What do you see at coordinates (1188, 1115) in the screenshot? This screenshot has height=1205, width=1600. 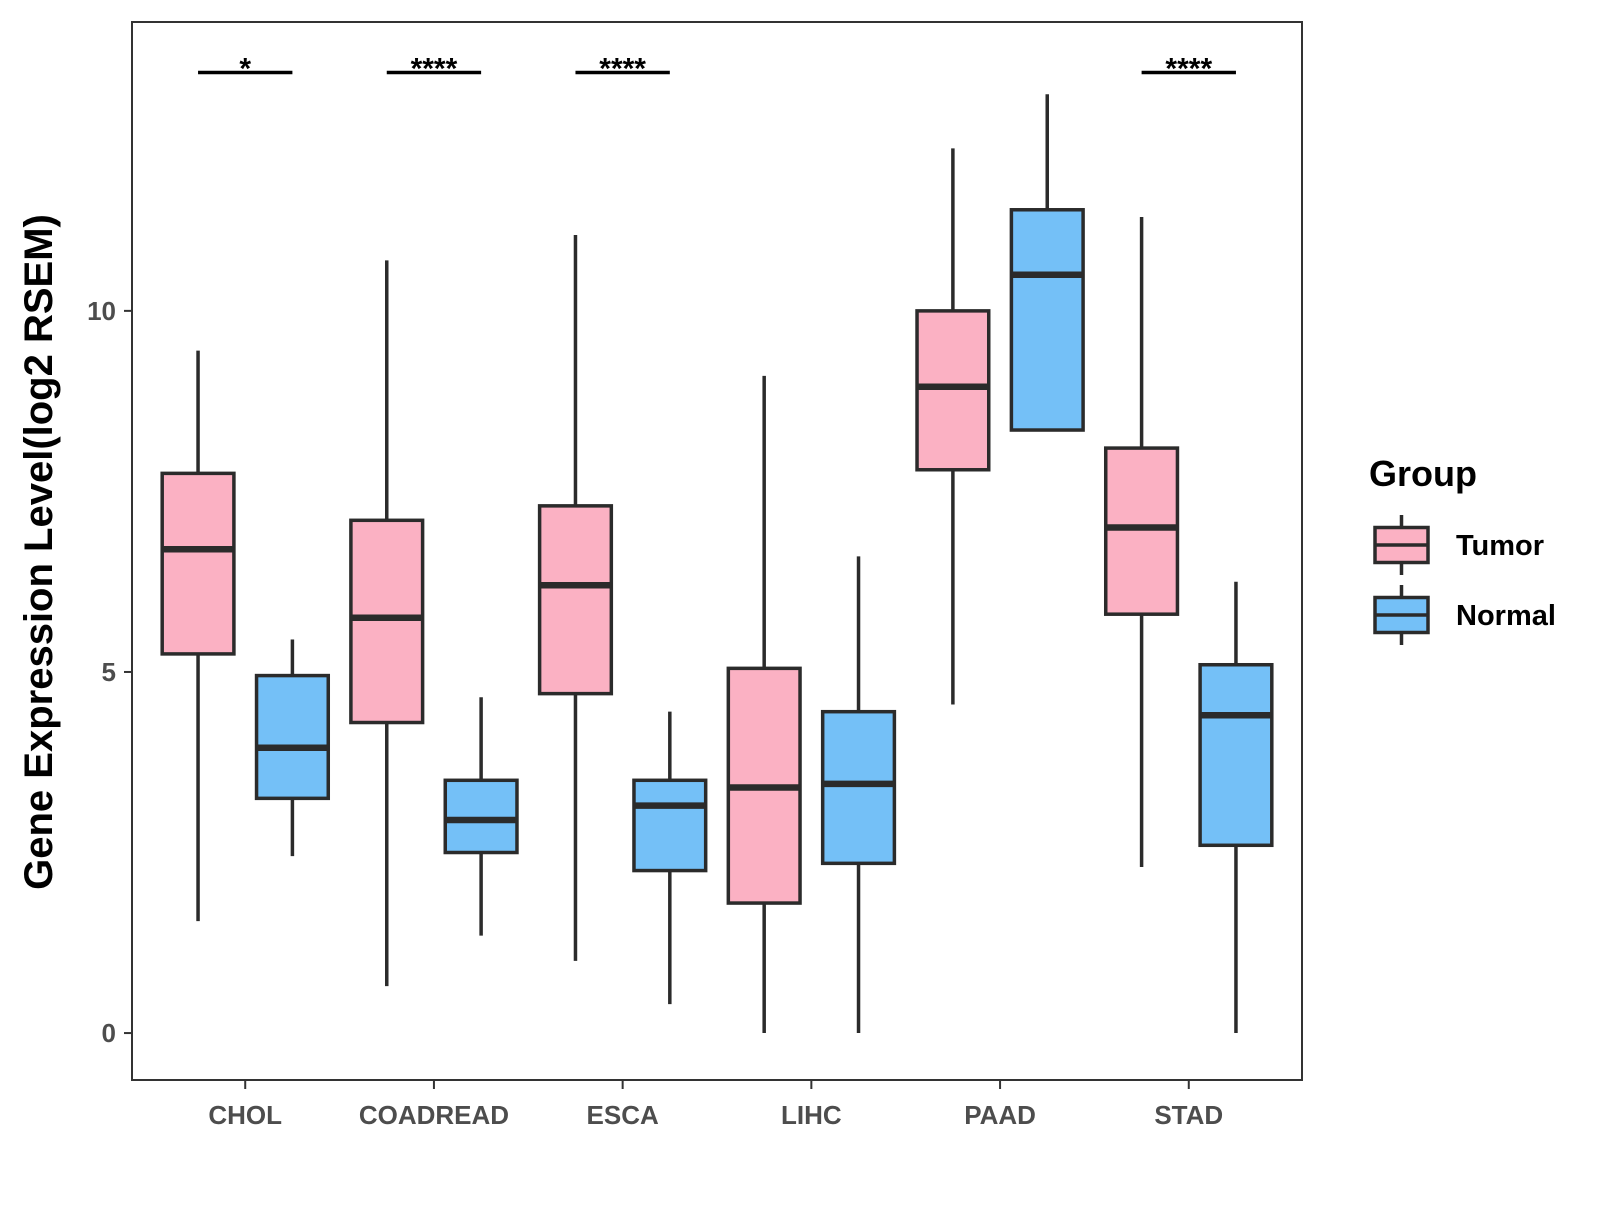 I see `x-tick-label-stad: STAD` at bounding box center [1188, 1115].